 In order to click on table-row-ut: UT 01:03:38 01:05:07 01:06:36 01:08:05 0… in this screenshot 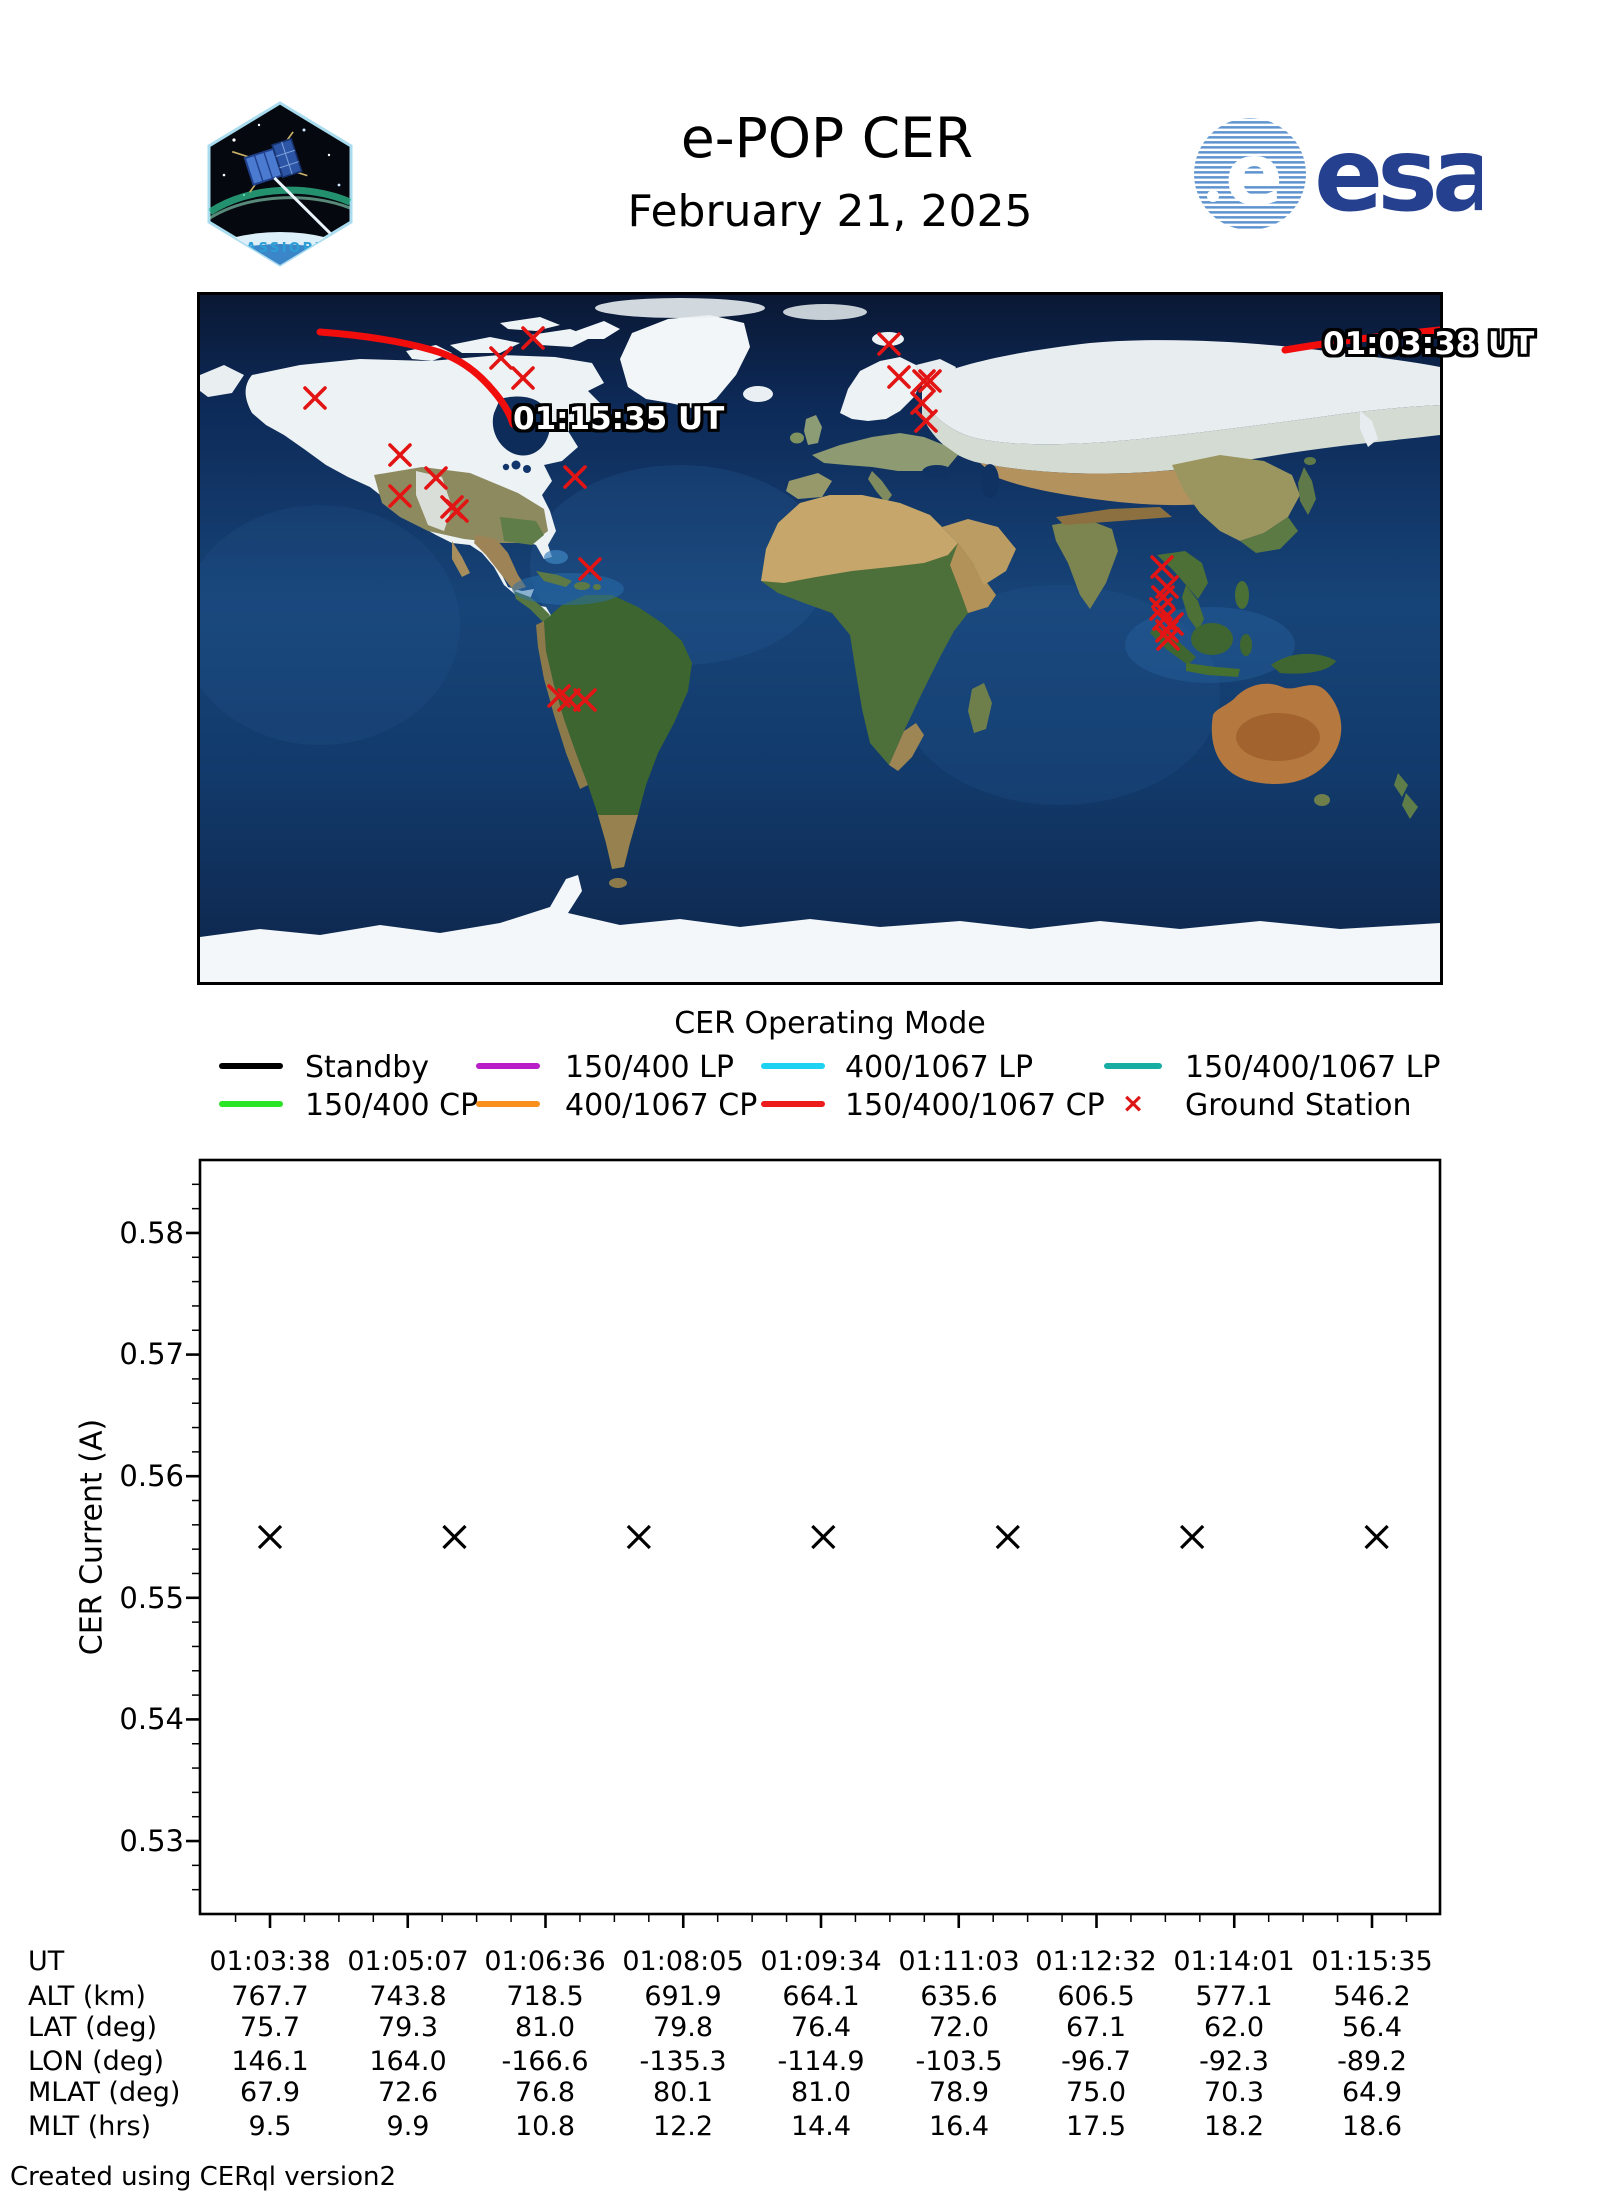, I will do `click(800, 1962)`.